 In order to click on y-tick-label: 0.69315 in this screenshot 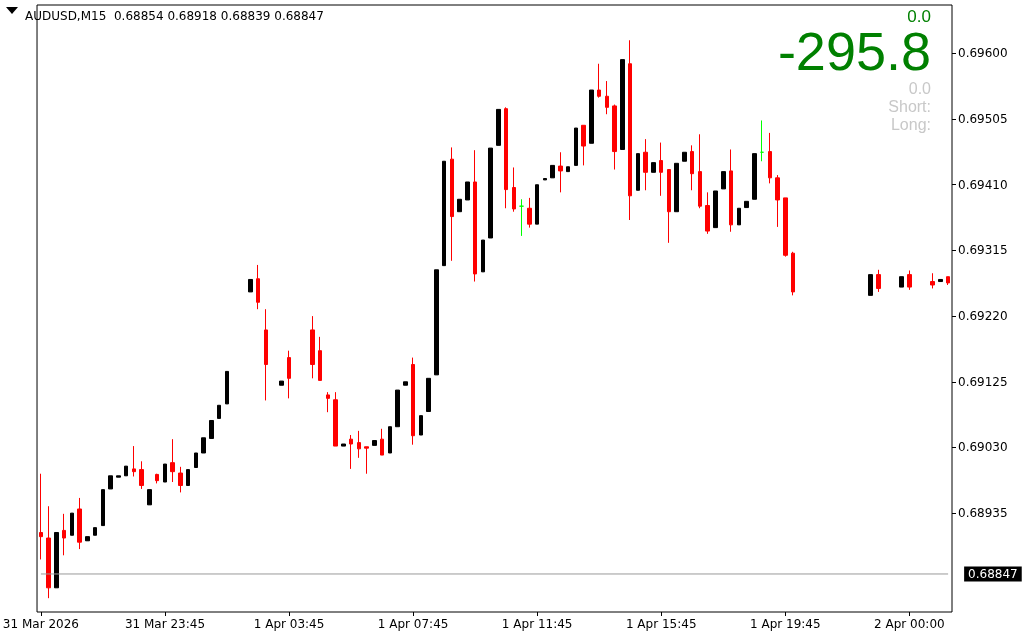, I will do `click(983, 250)`.